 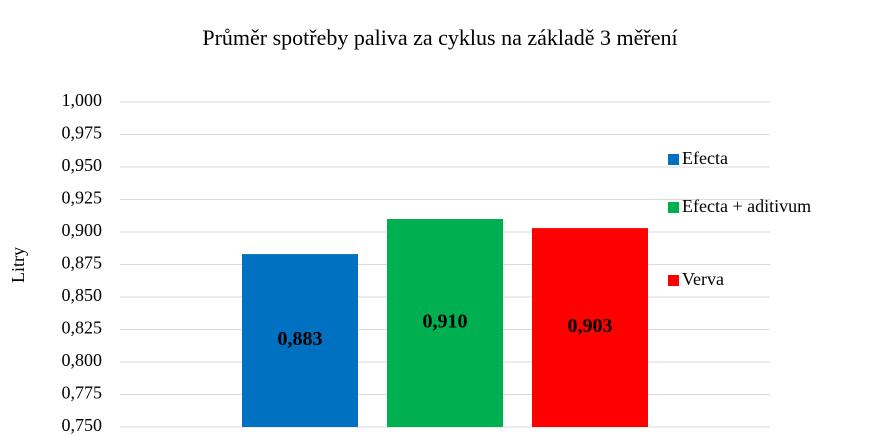 What do you see at coordinates (82, 230) in the screenshot?
I see `y-tick-label: 0,900` at bounding box center [82, 230].